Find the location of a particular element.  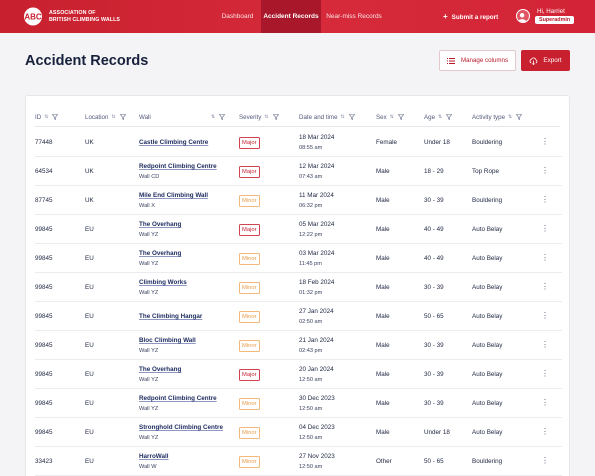

column-header-date: Date and time ⇅ is located at coordinates (327, 117).